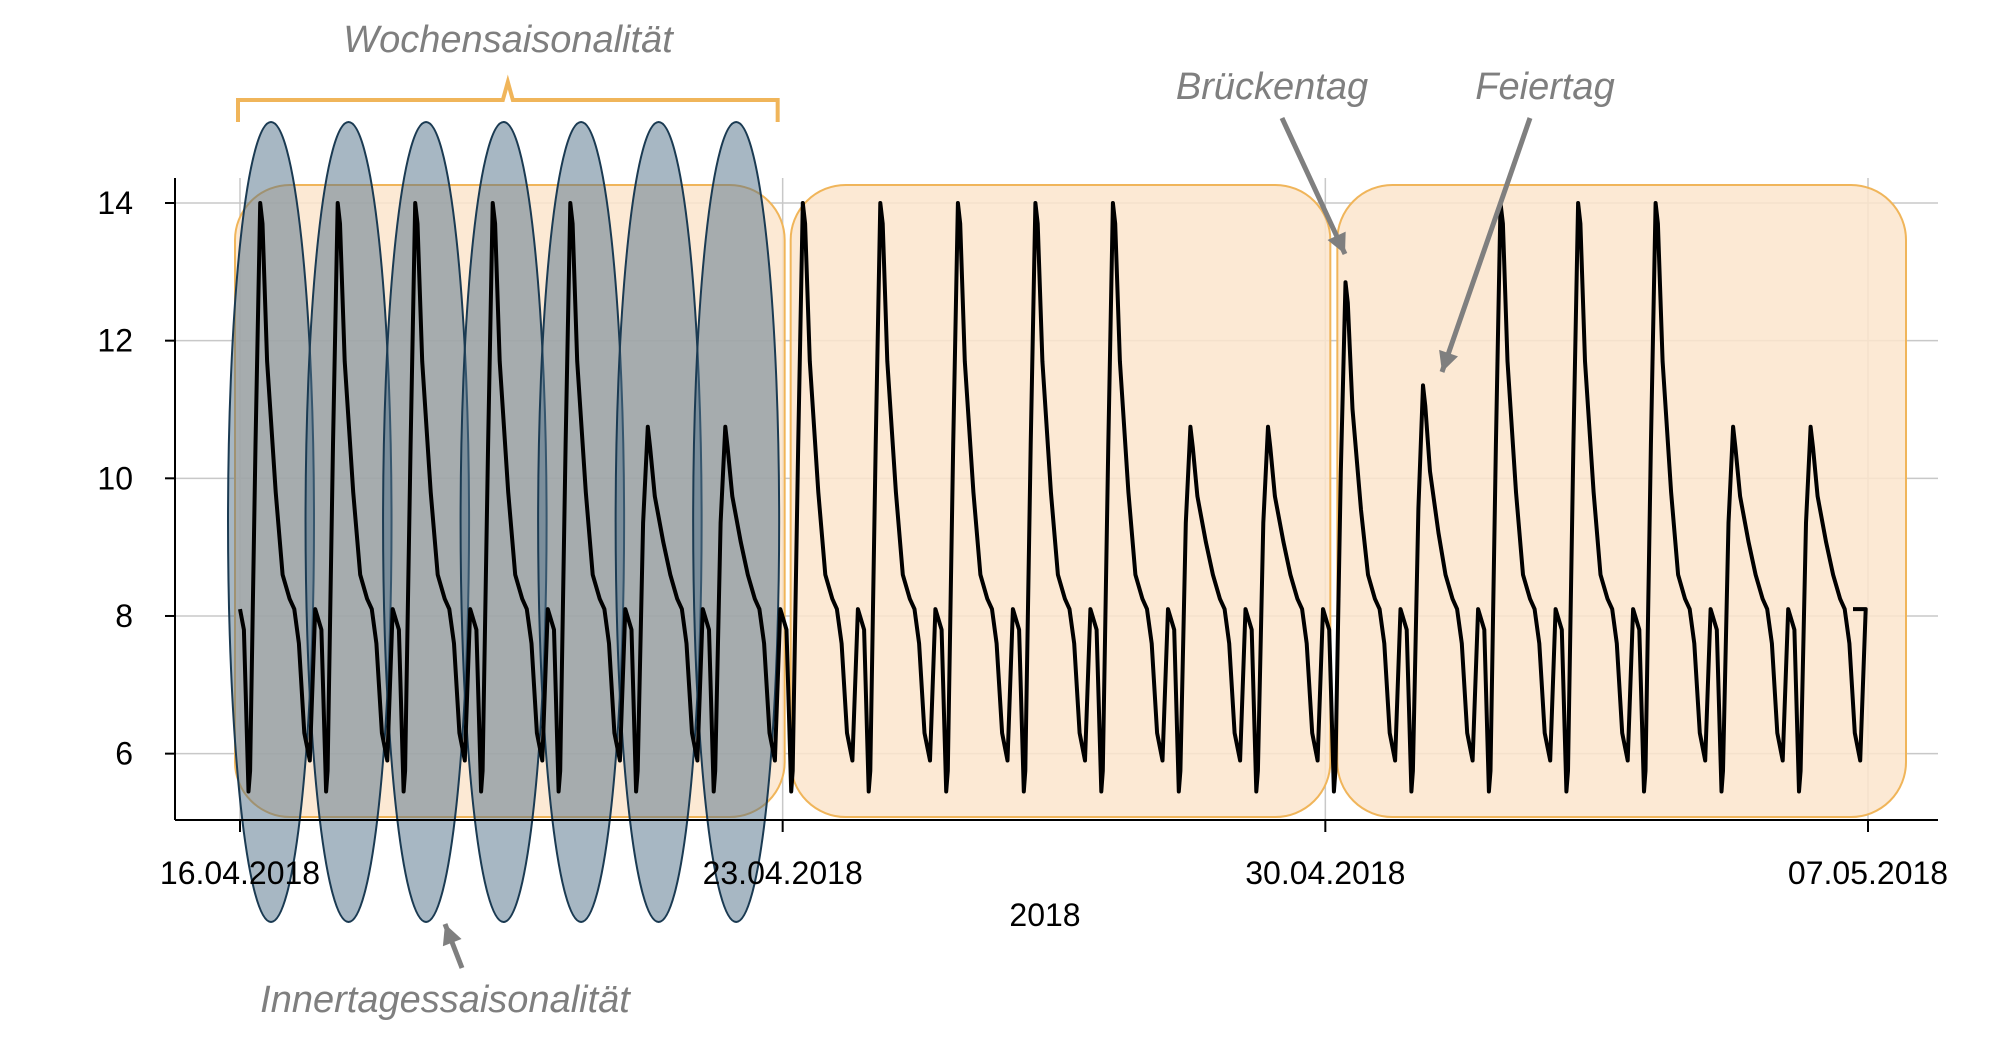 The image size is (2000, 1047). I want to click on bridge-day-arrow, so click(1313, 186).